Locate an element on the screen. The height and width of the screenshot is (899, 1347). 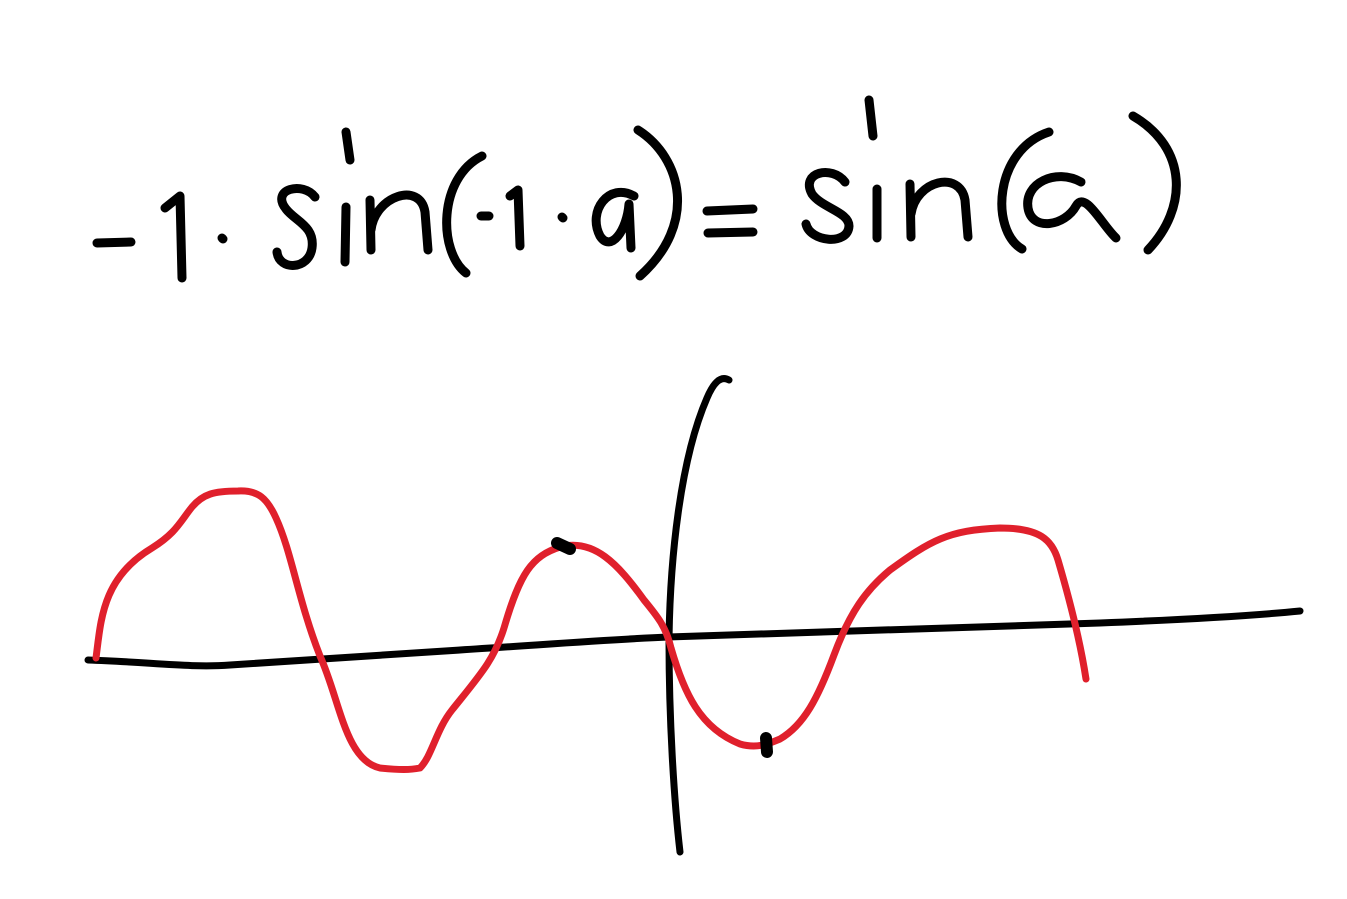
x-axis is located at coordinates (694, 638).